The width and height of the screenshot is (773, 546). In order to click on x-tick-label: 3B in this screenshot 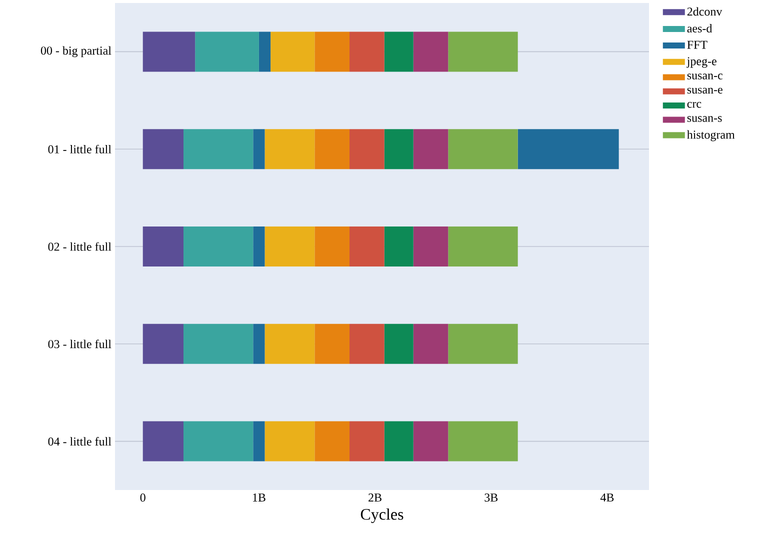, I will do `click(491, 498)`.